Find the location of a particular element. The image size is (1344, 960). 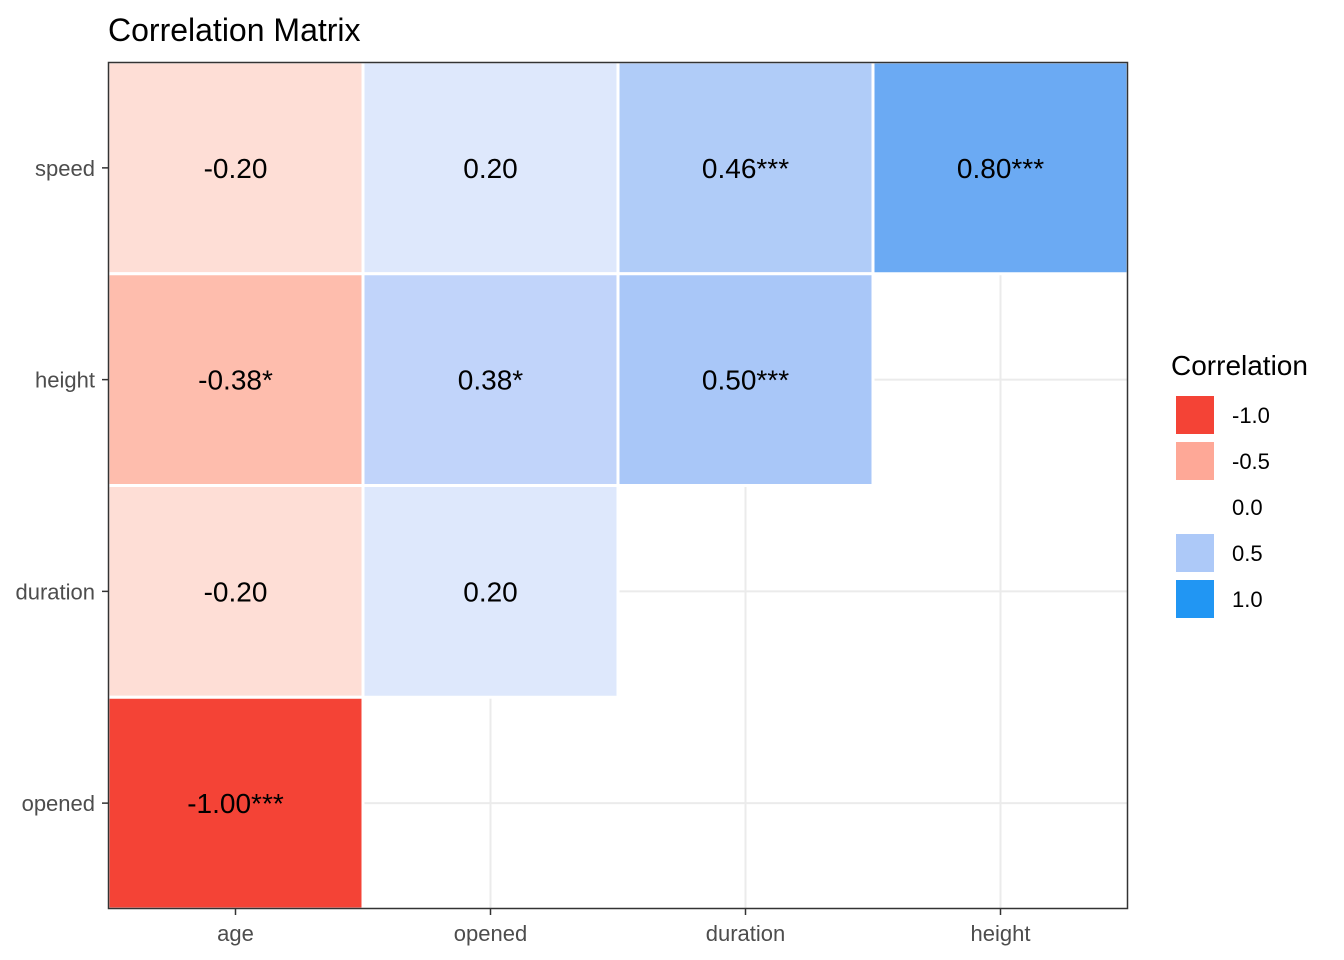

cell-duration-height is located at coordinates (745, 379).